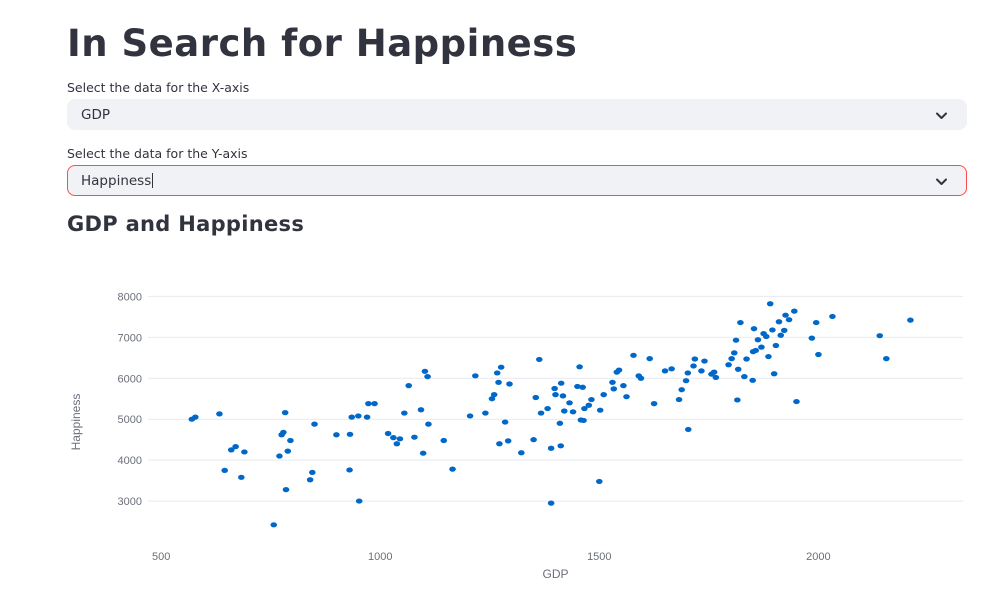 The width and height of the screenshot is (1000, 600). What do you see at coordinates (517, 180) in the screenshot?
I see `y-axis-select: Happiness` at bounding box center [517, 180].